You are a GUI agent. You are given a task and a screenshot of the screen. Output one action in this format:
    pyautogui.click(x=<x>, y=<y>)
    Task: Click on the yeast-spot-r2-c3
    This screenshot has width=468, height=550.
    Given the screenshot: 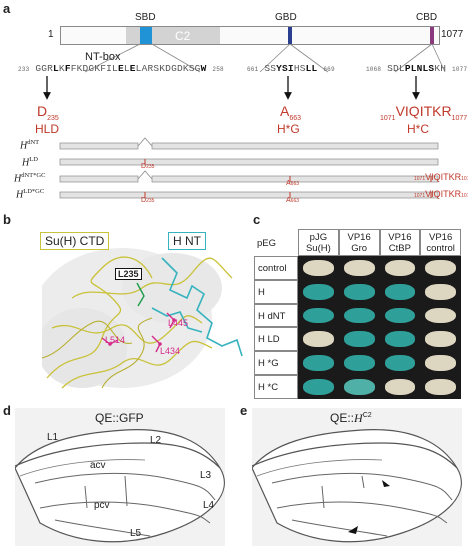 What is the action you would take?
    pyautogui.click(x=440, y=315)
    